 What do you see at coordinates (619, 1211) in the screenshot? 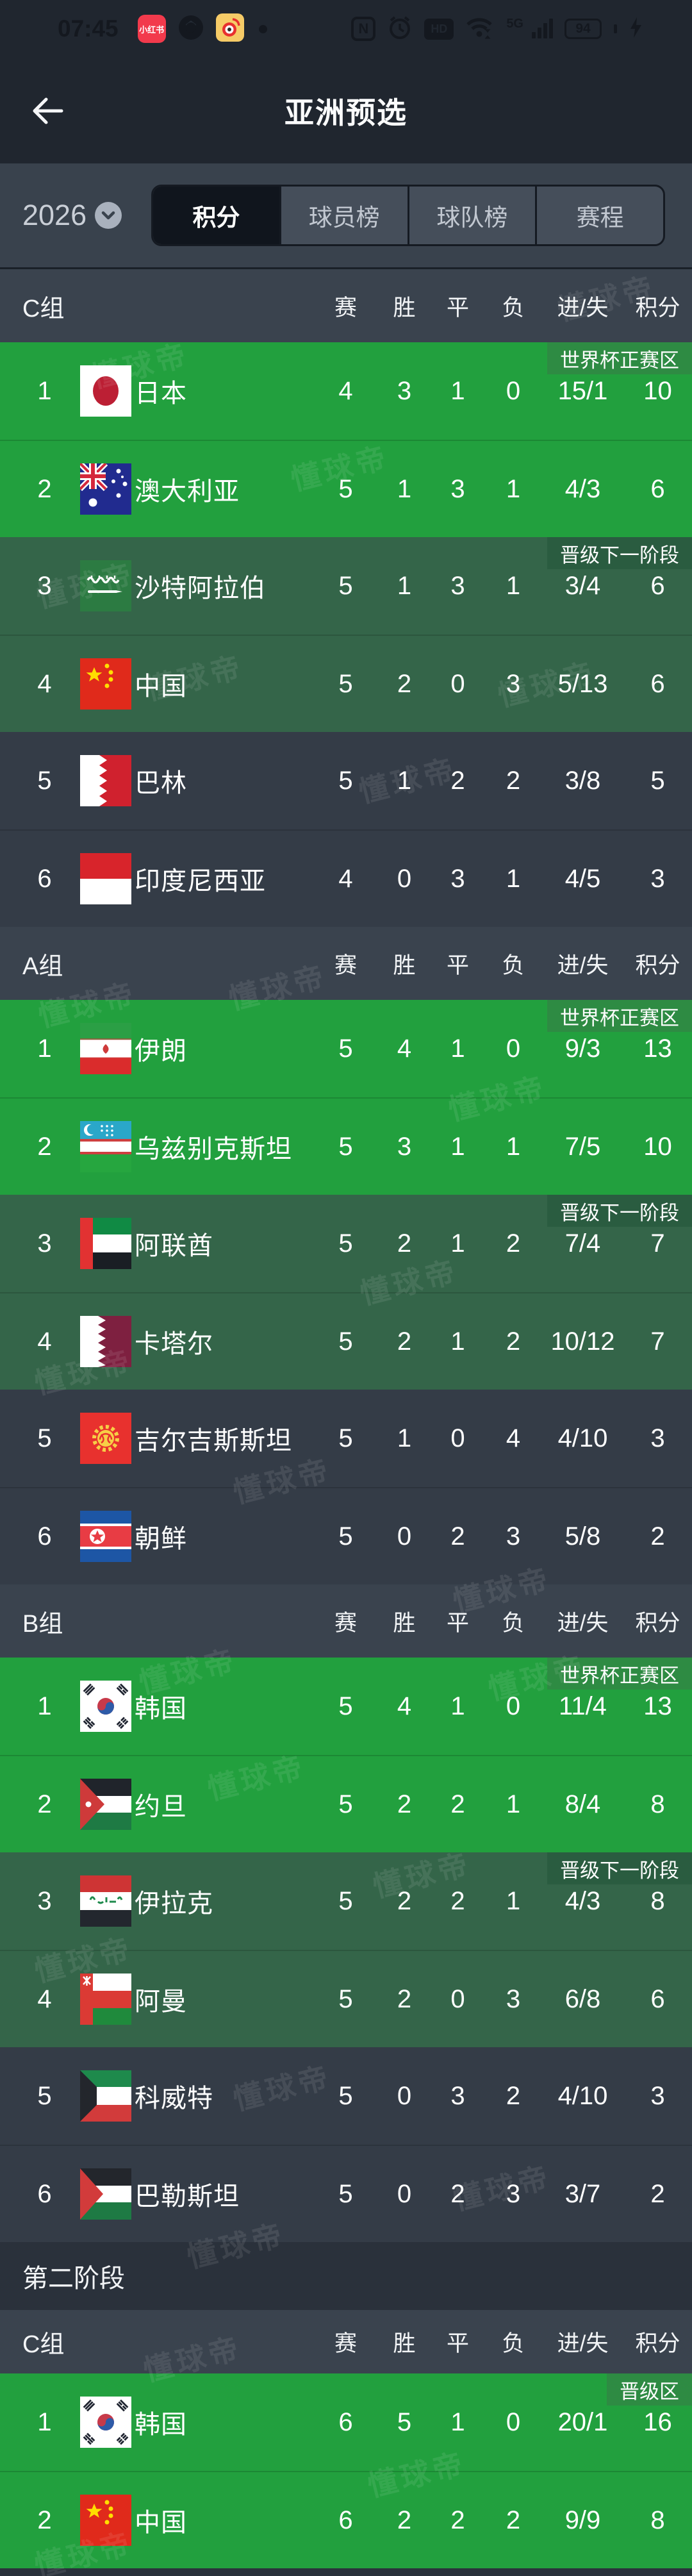
I see `zone-badge: 晋级下一阶段` at bounding box center [619, 1211].